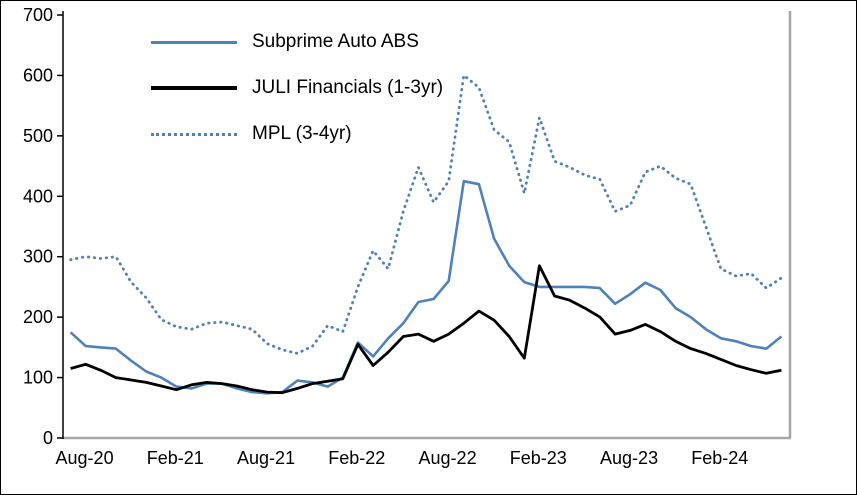  I want to click on legend-line-sample-solid-black, so click(194, 88).